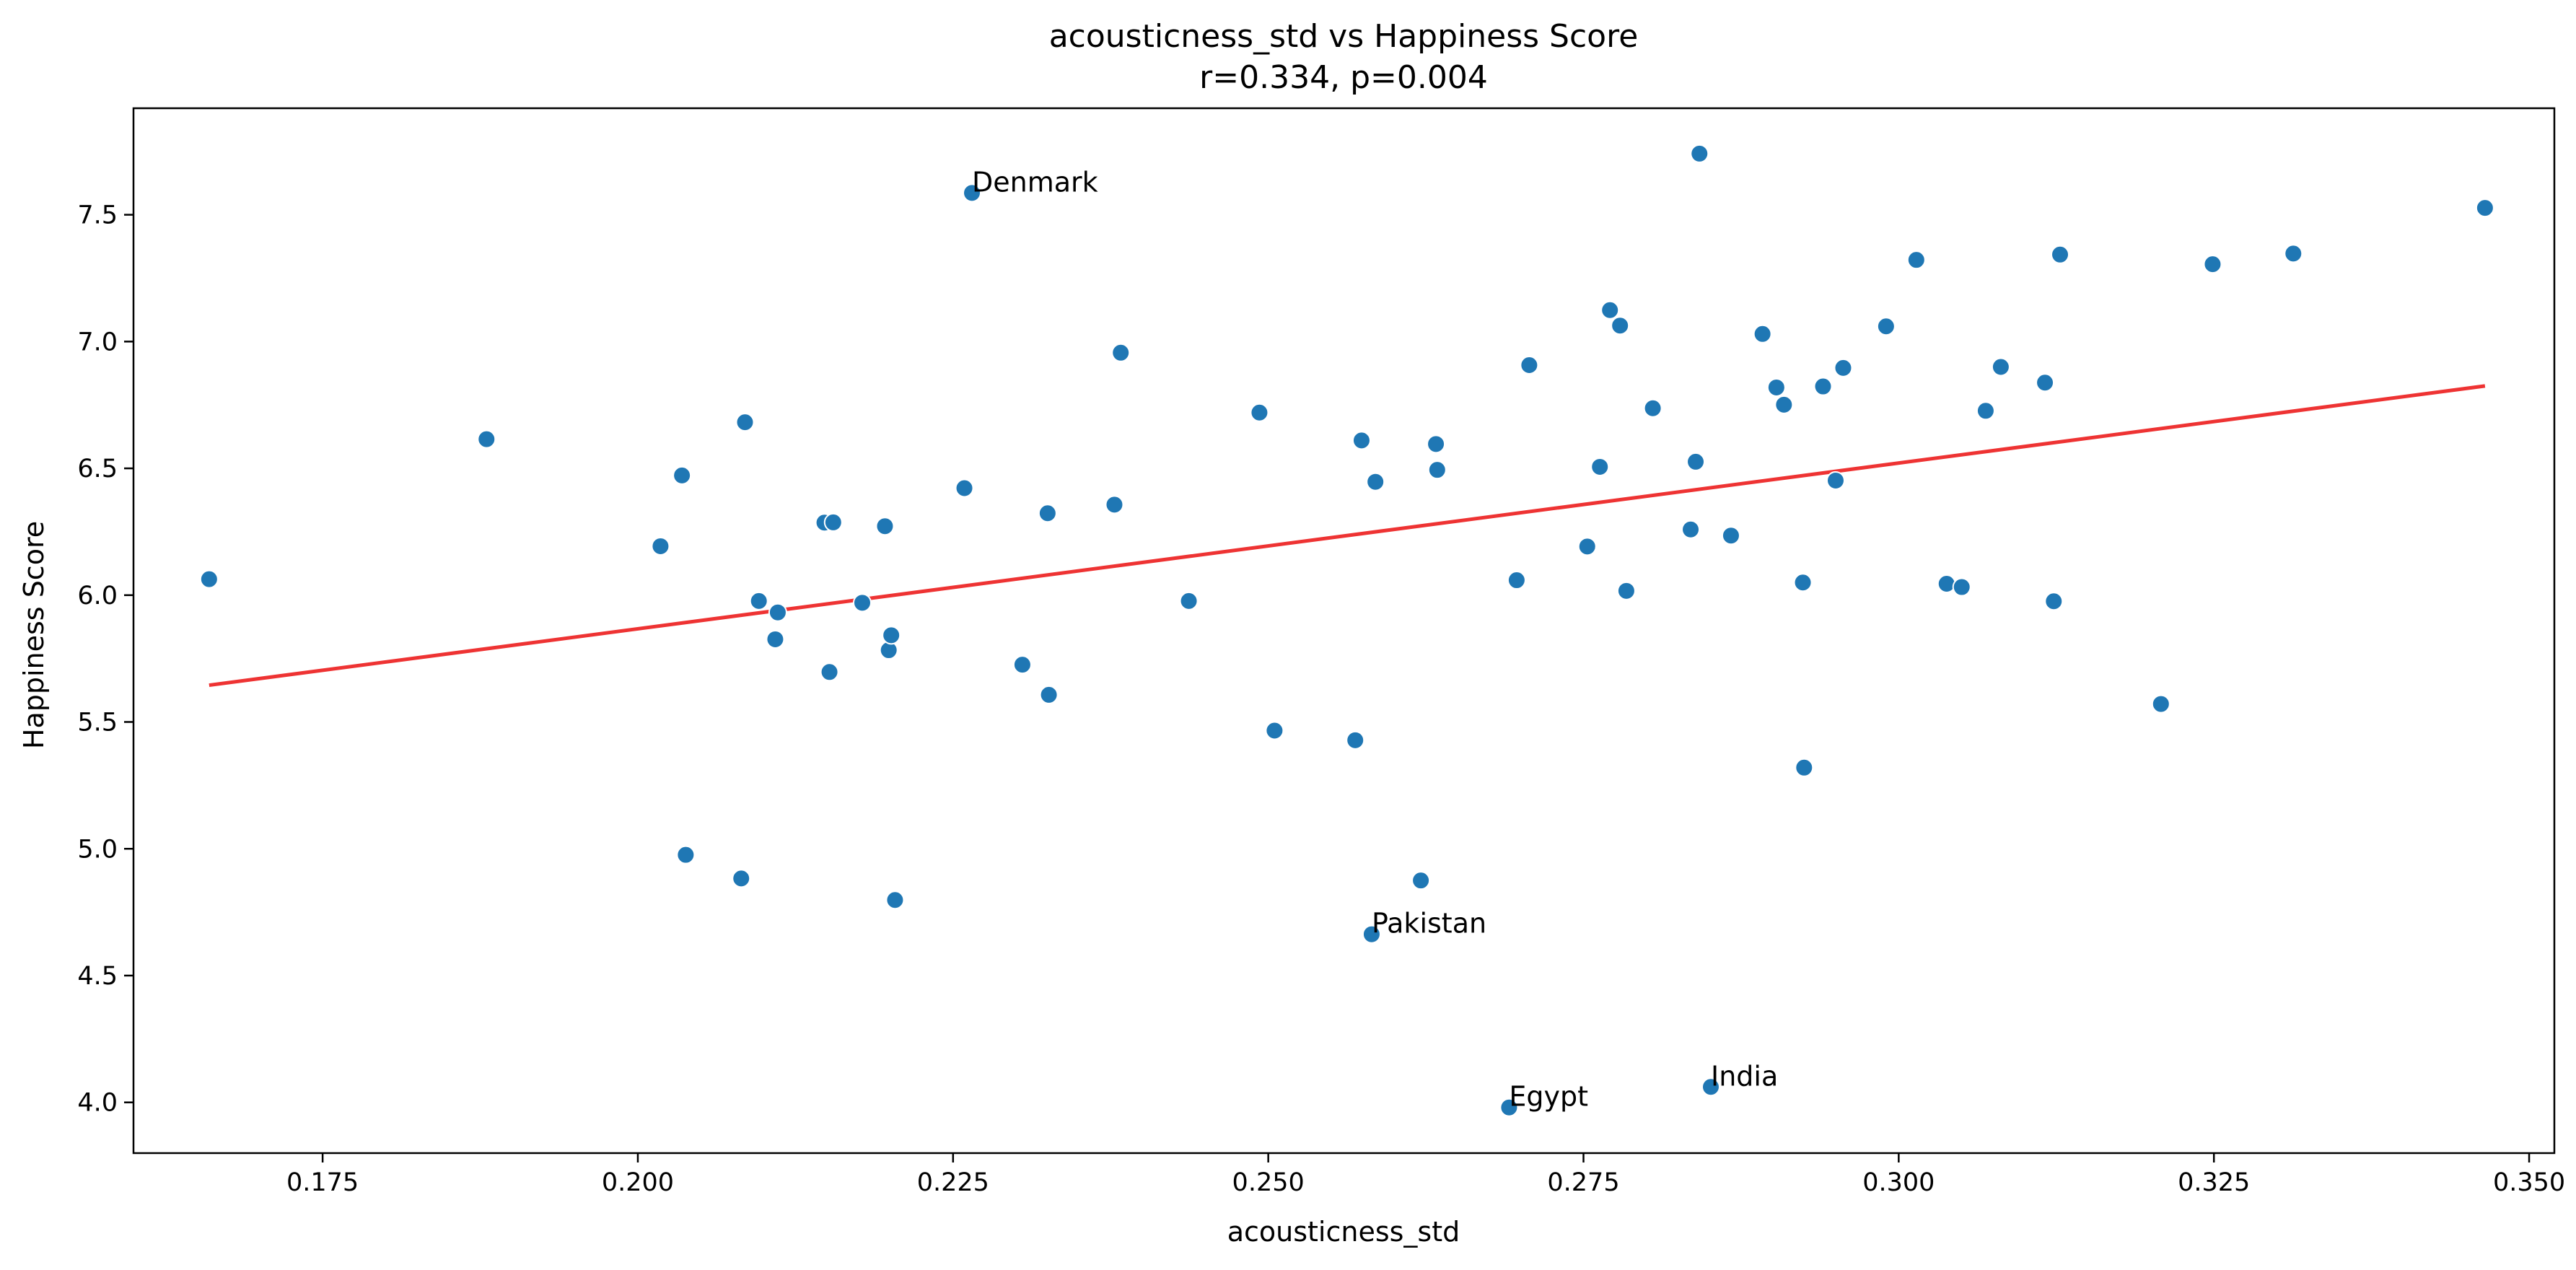  I want to click on y-axis-ticks: 4.0 4.5 5.0 5.5 6.0 6.5 7.0 7.5, so click(105, 659).